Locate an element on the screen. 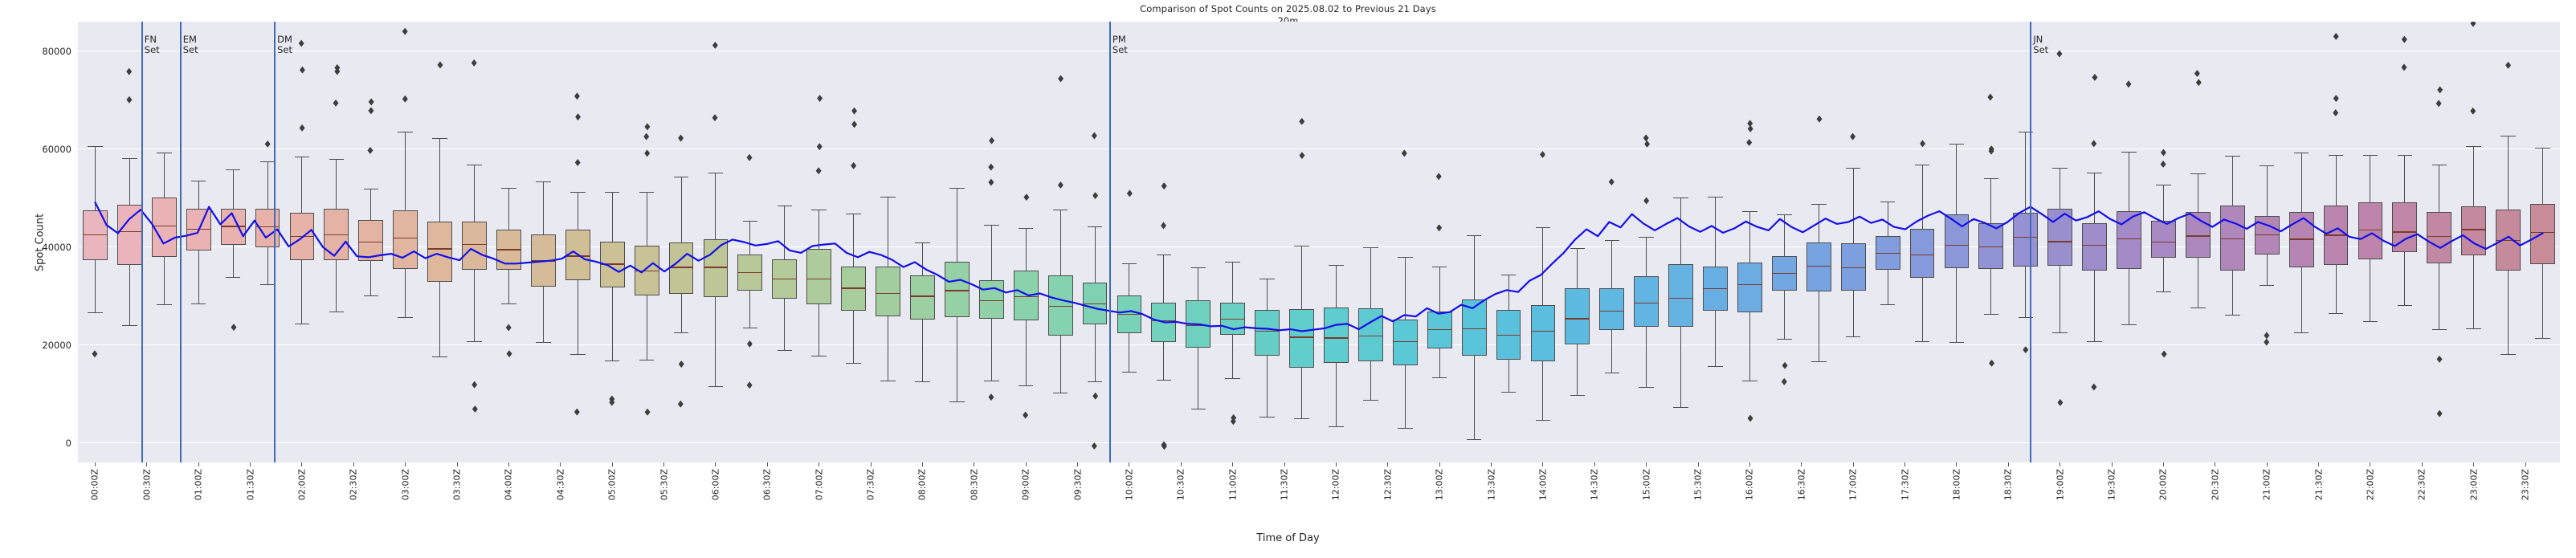  x-tick: 22:30Z is located at coordinates (2422, 506).